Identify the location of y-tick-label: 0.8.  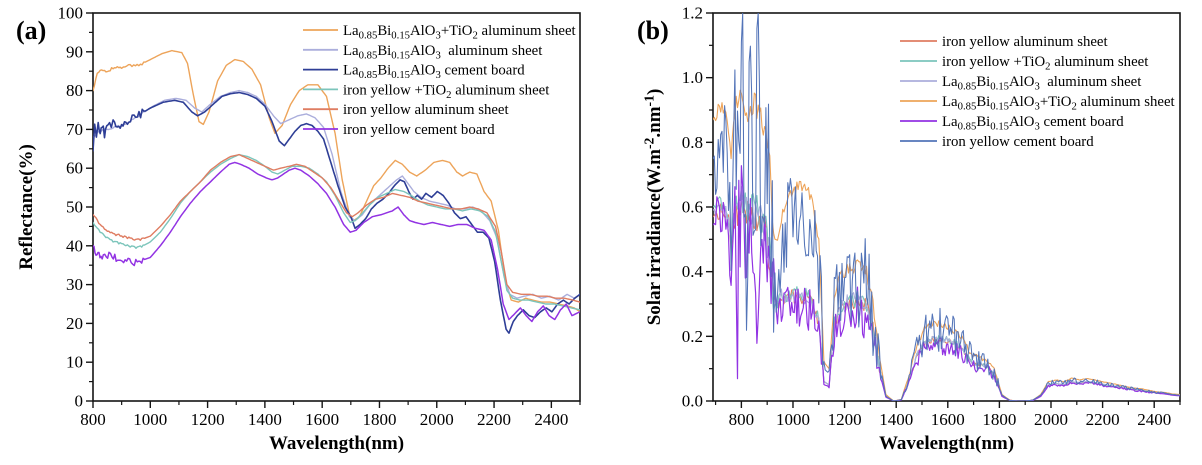
(692, 142).